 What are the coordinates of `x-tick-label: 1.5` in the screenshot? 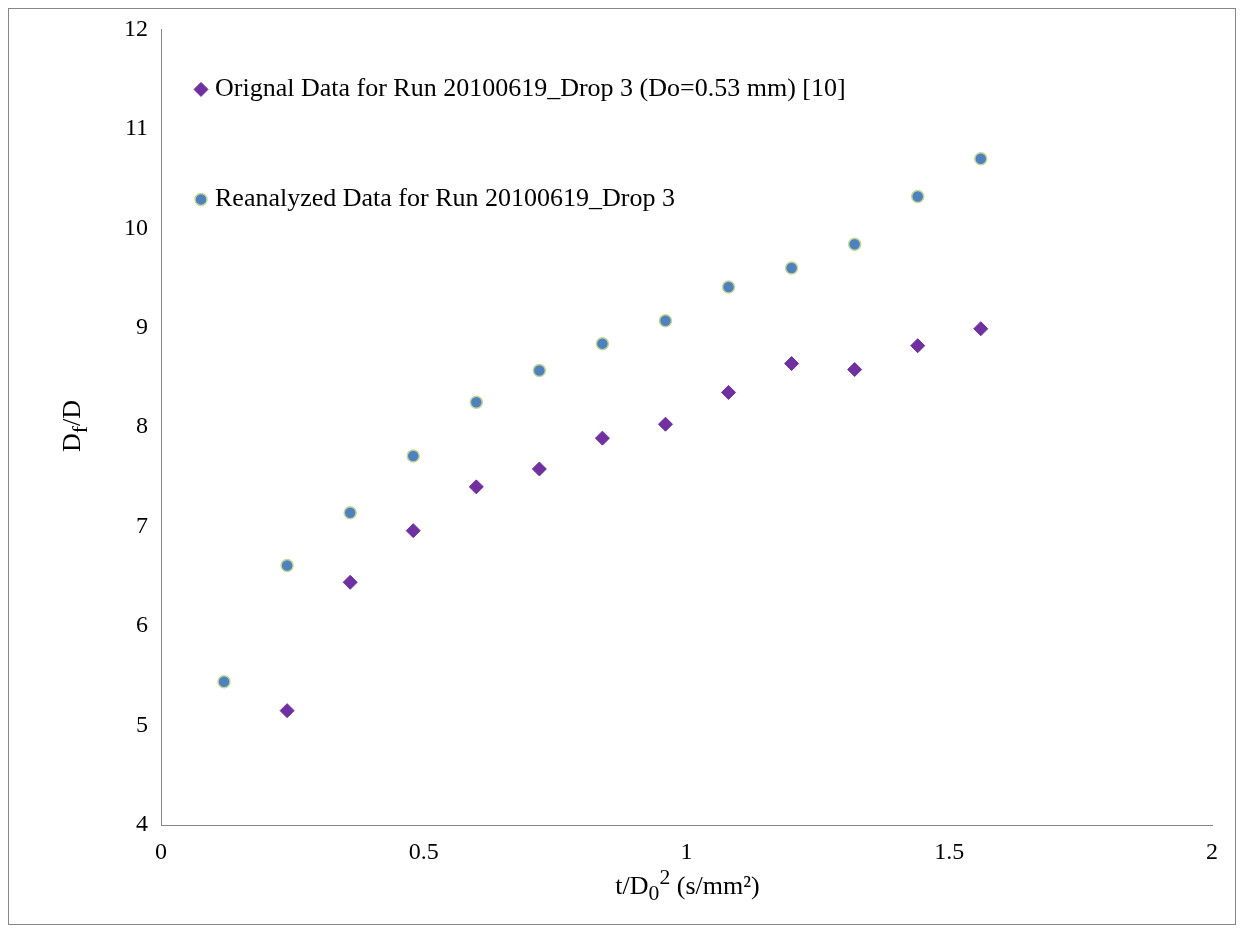 It's located at (949, 850).